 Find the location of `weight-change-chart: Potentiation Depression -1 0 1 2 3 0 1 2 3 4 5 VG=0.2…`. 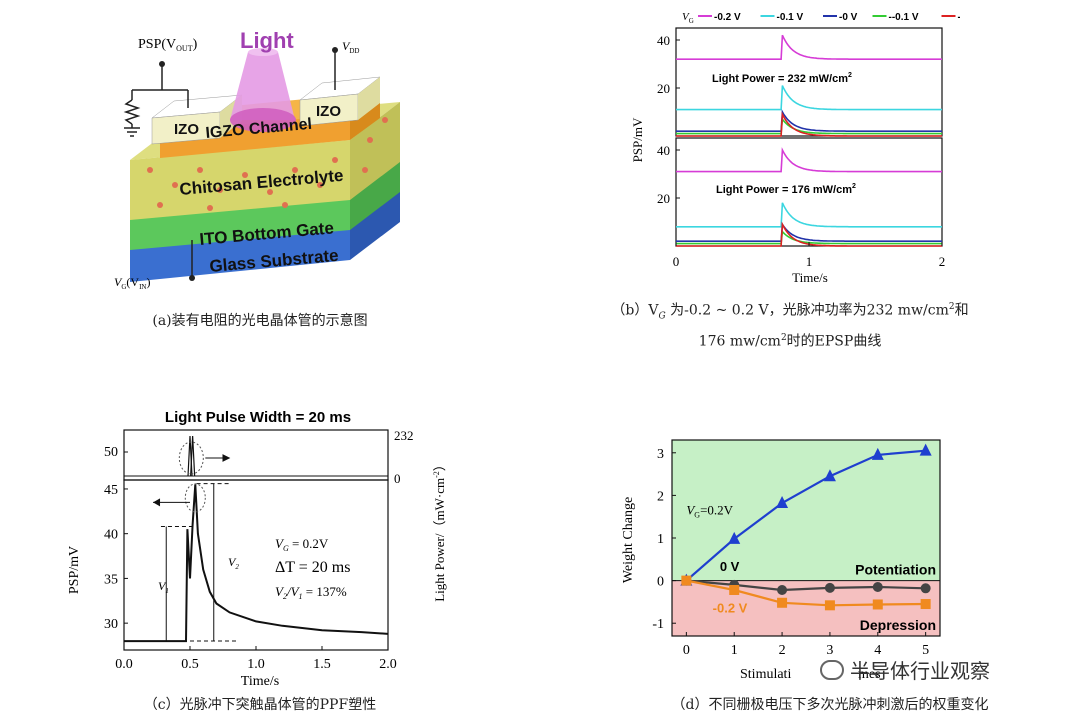

weight-change-chart: Potentiation Depression -1 0 1 2 3 0 1 2 3 4 5 VG=0.2… is located at coordinates (781, 560).